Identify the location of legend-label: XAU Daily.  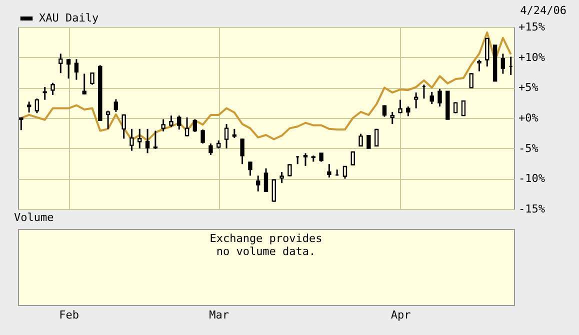
(69, 18).